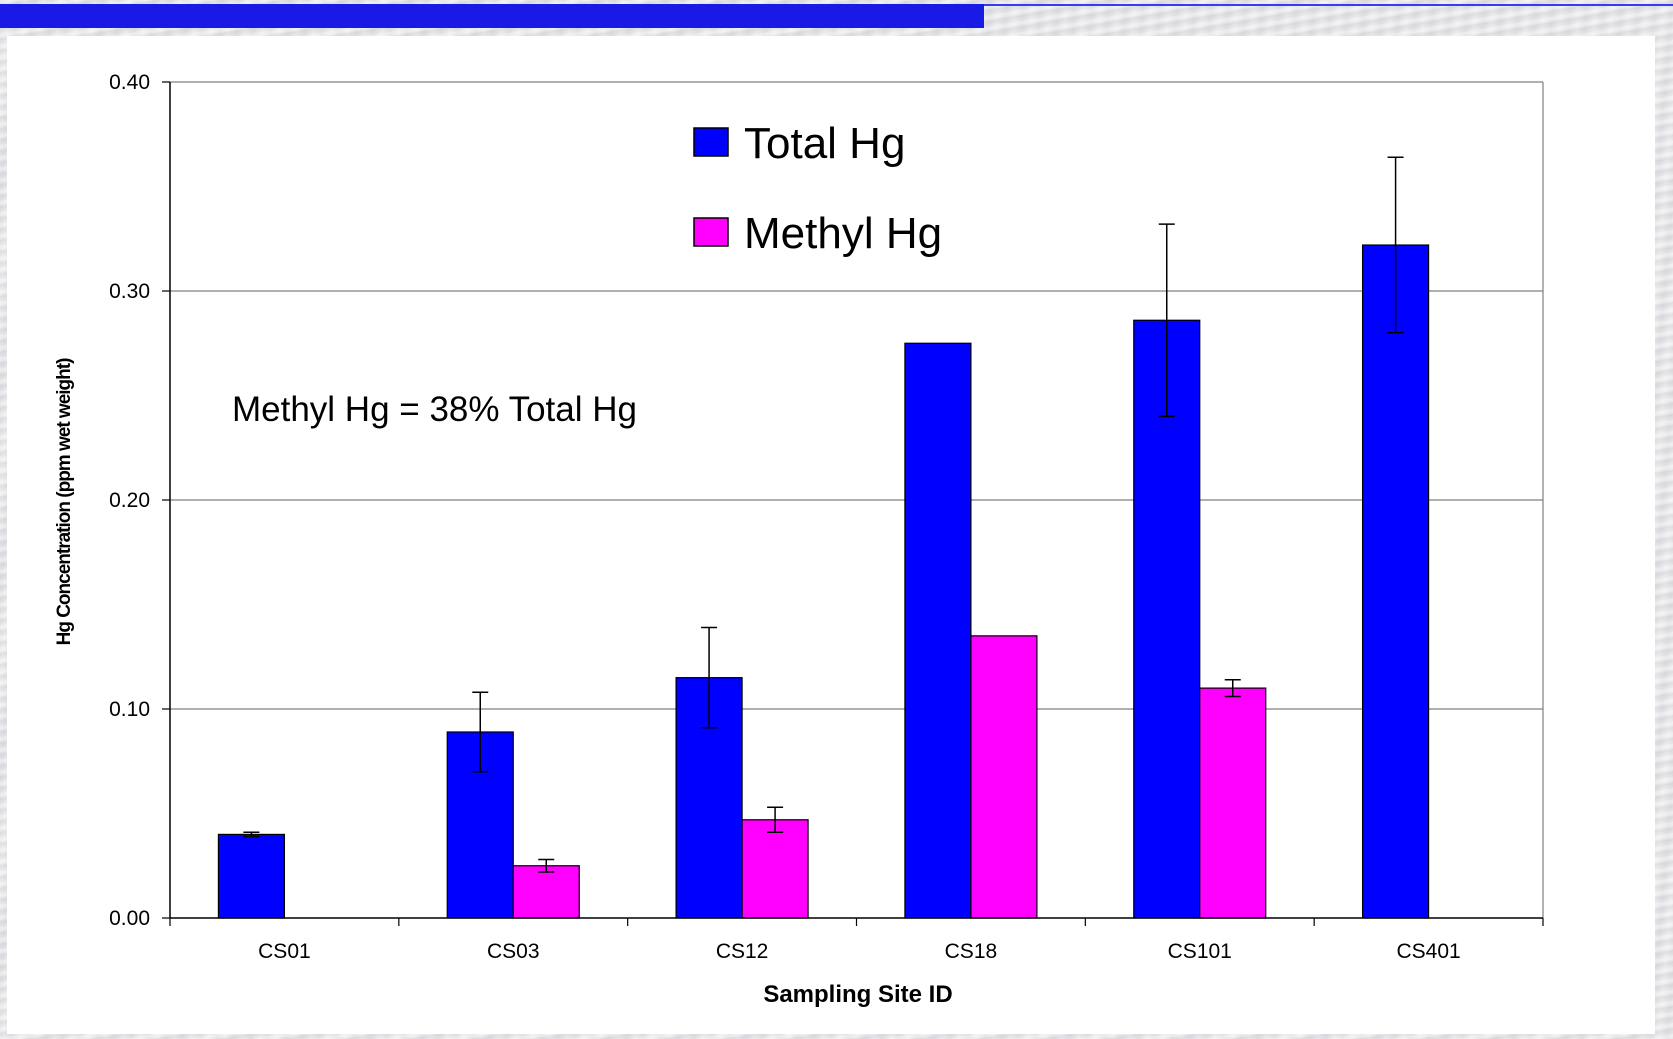 This screenshot has width=1673, height=1039. Describe the element at coordinates (513, 951) in the screenshot. I see `x-tick-label: CS03` at that location.